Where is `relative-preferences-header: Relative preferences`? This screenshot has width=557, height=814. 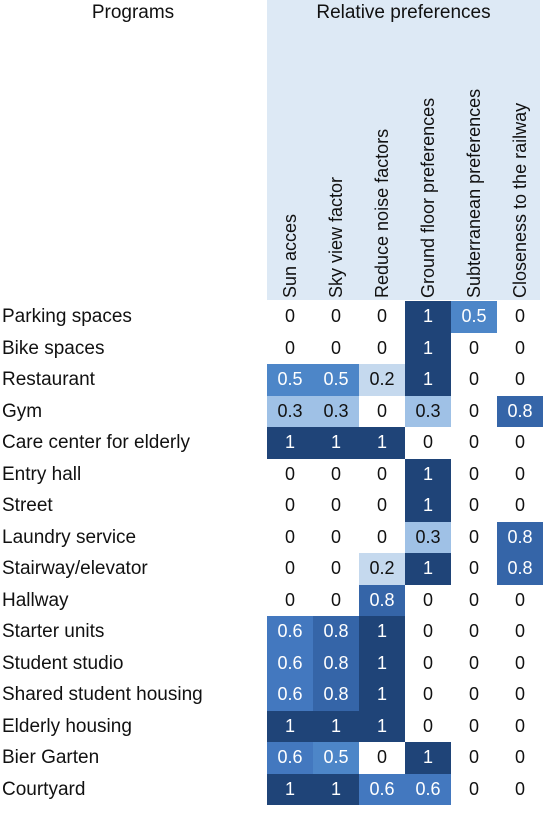
relative-preferences-header: Relative preferences is located at coordinates (403, 13).